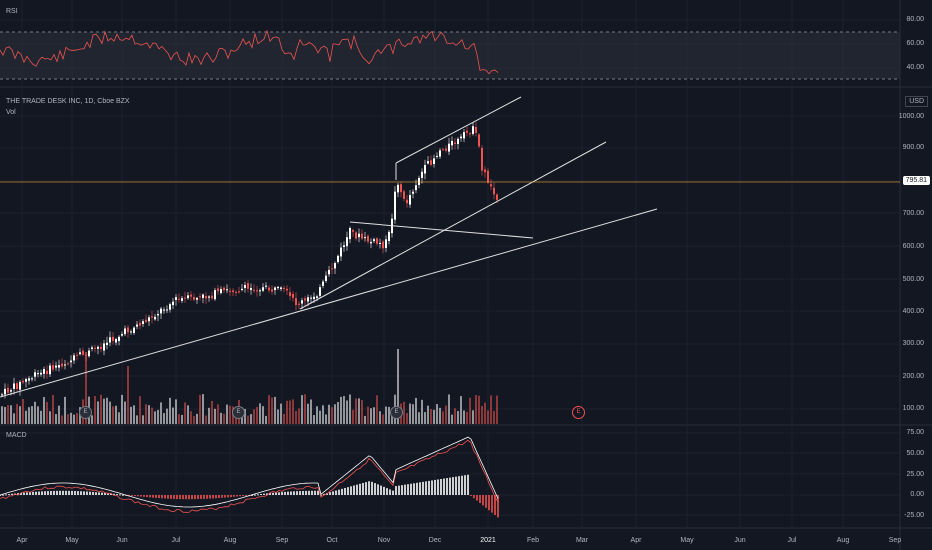 This screenshot has width=932, height=550. What do you see at coordinates (16, 435) in the screenshot?
I see `macd-label: MACD` at bounding box center [16, 435].